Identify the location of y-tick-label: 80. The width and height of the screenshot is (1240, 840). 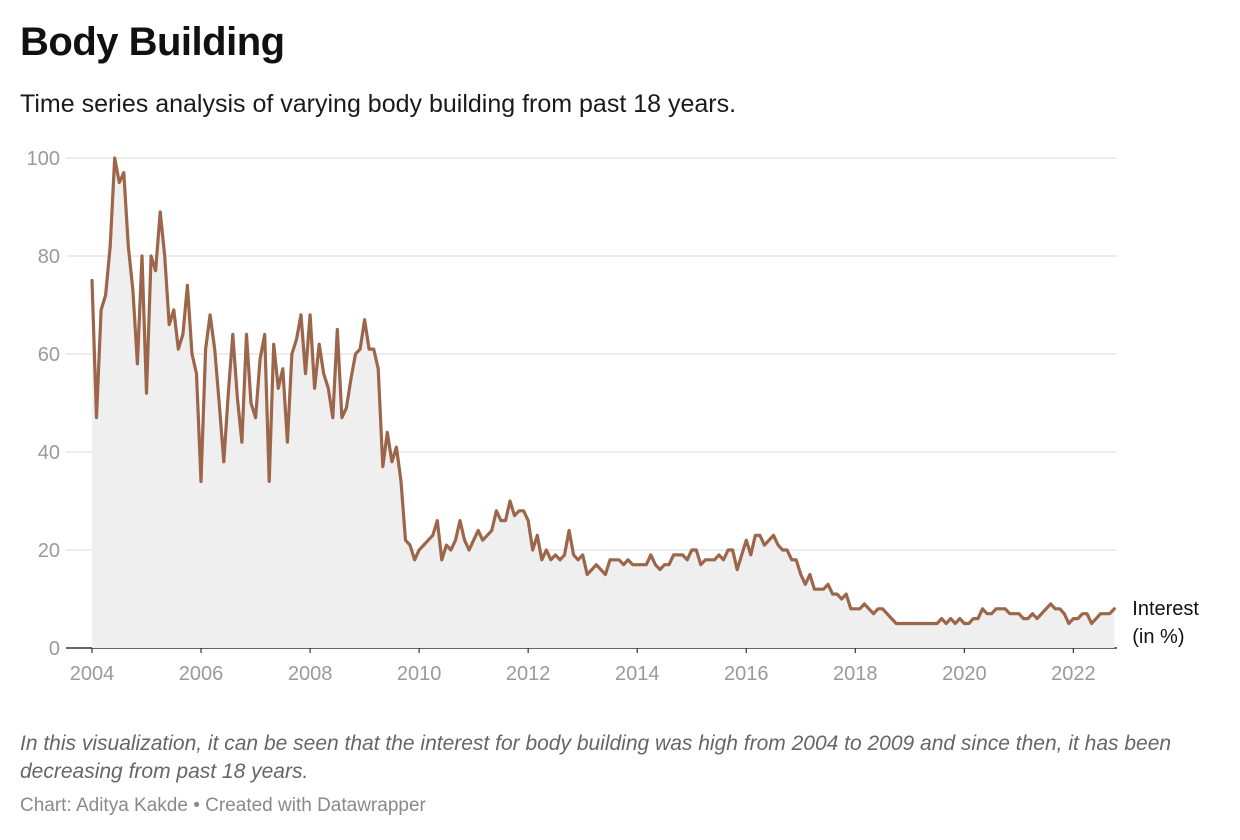
(49, 257).